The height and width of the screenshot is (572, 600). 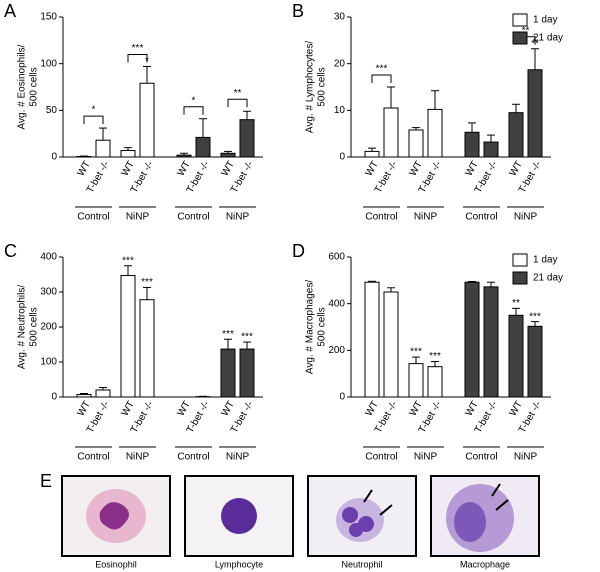 I want to click on y-axis-label: Avg. # Eosinophils/, so click(x=22, y=86).